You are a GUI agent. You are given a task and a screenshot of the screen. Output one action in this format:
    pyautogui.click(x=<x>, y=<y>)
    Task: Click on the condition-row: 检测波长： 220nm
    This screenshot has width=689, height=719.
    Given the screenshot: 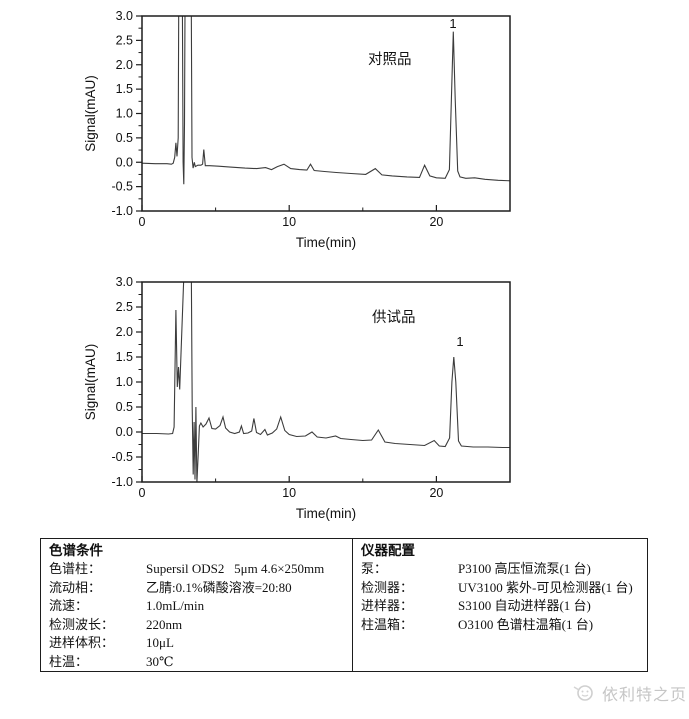 What is the action you would take?
    pyautogui.click(x=196, y=625)
    